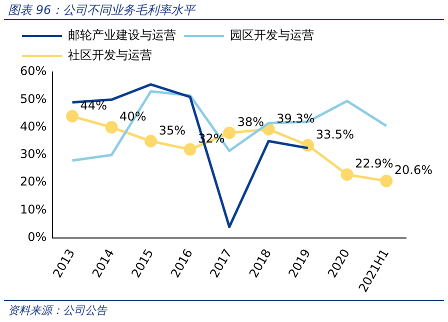 Image resolution: width=448 pixels, height=322 pixels. I want to click on y-tick-label: 60%, so click(33, 71).